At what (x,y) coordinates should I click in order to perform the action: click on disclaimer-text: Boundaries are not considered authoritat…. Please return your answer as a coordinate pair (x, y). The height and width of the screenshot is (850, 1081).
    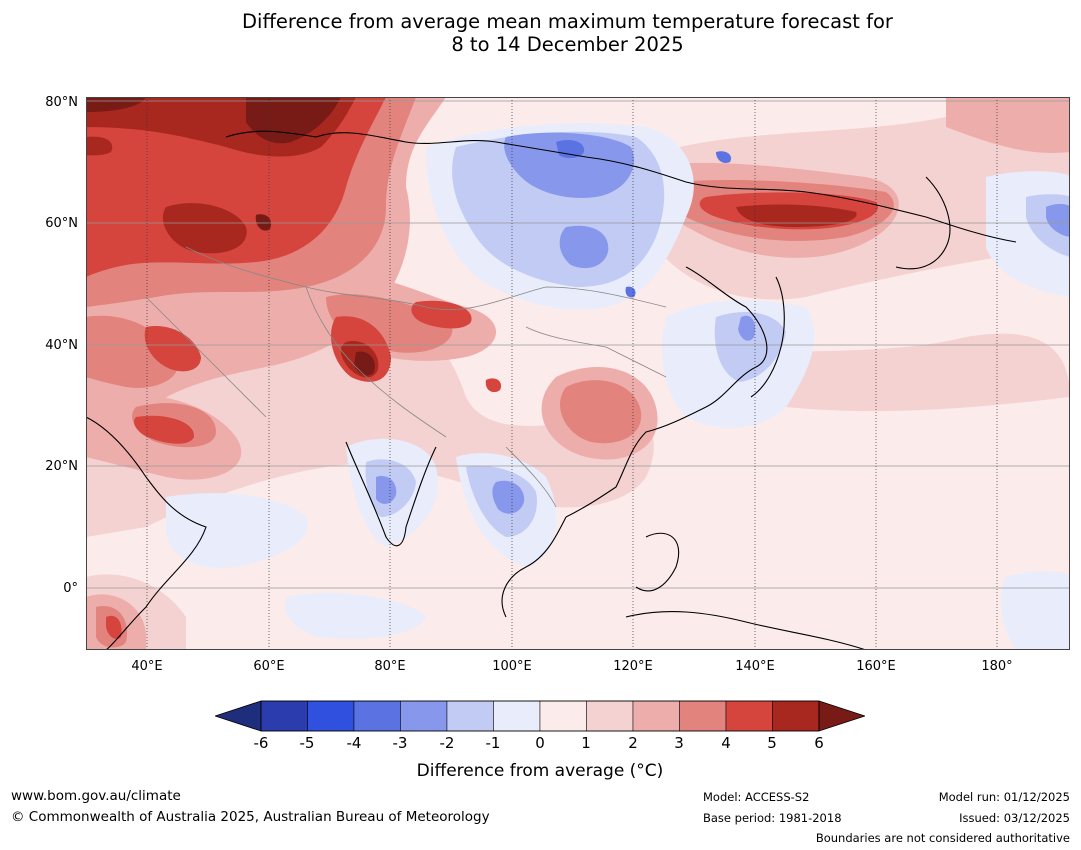
    Looking at the image, I should click on (942, 838).